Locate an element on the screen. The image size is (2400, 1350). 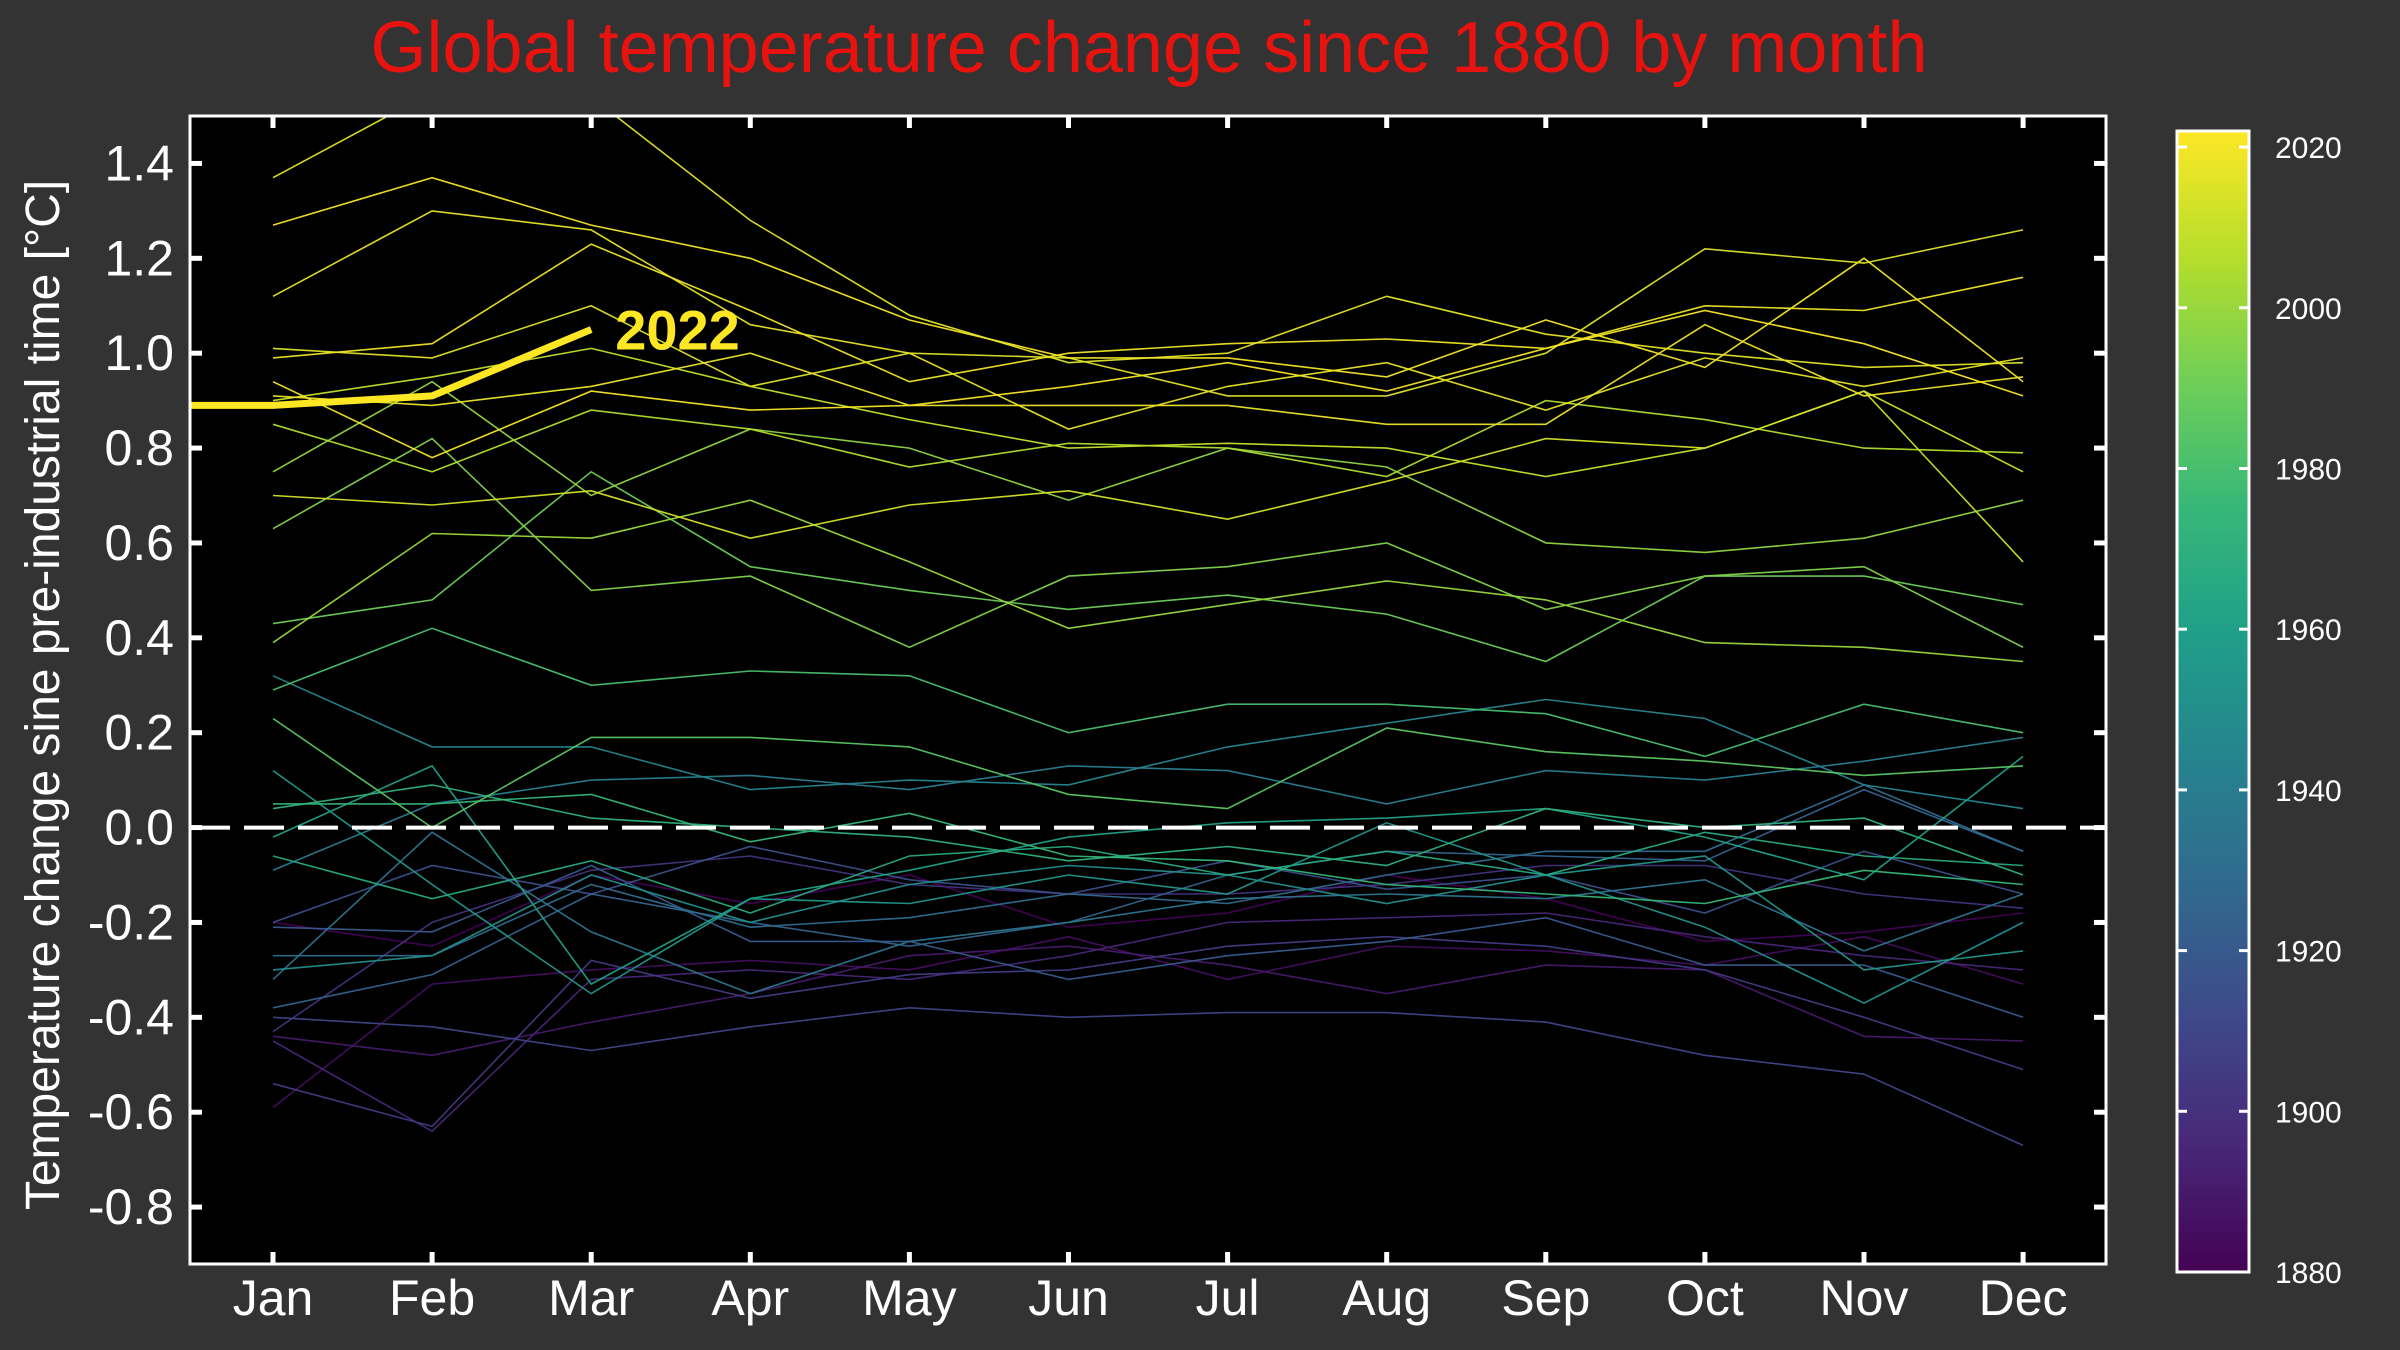
y-tick-label: -0.4 is located at coordinates (131, 1017).